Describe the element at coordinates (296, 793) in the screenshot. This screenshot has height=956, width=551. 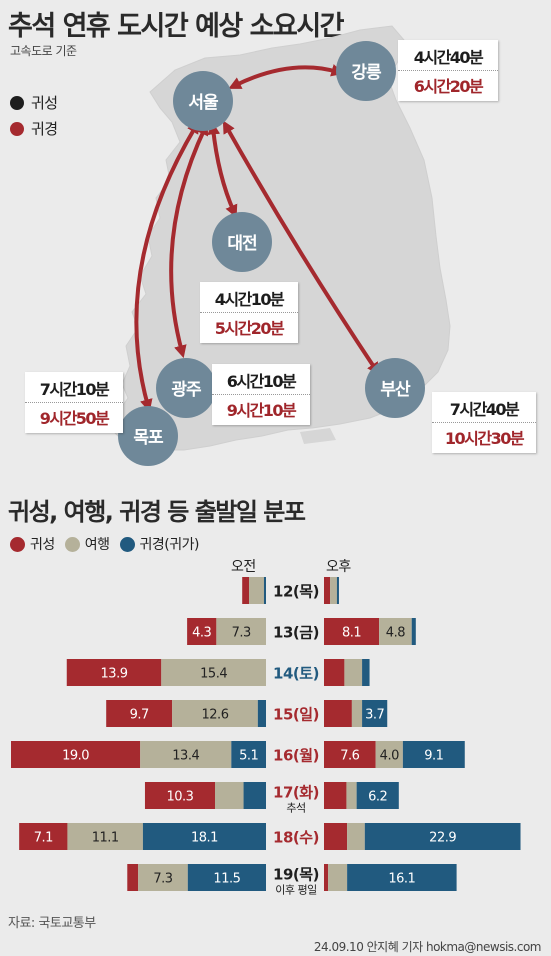
I see `day-label-5: 17(화)` at that location.